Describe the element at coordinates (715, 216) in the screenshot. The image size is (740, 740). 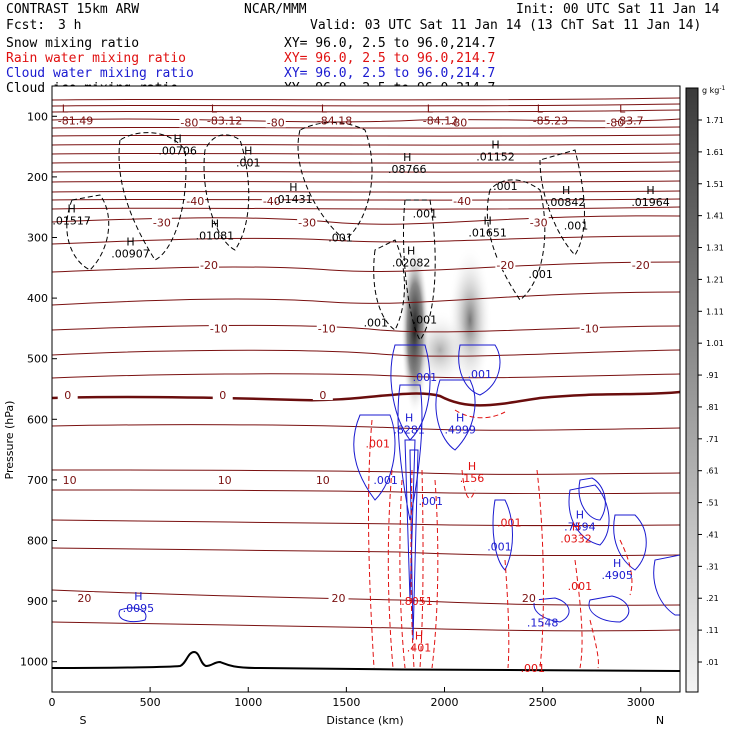
I see `colorbar-level: 1.41` at that location.